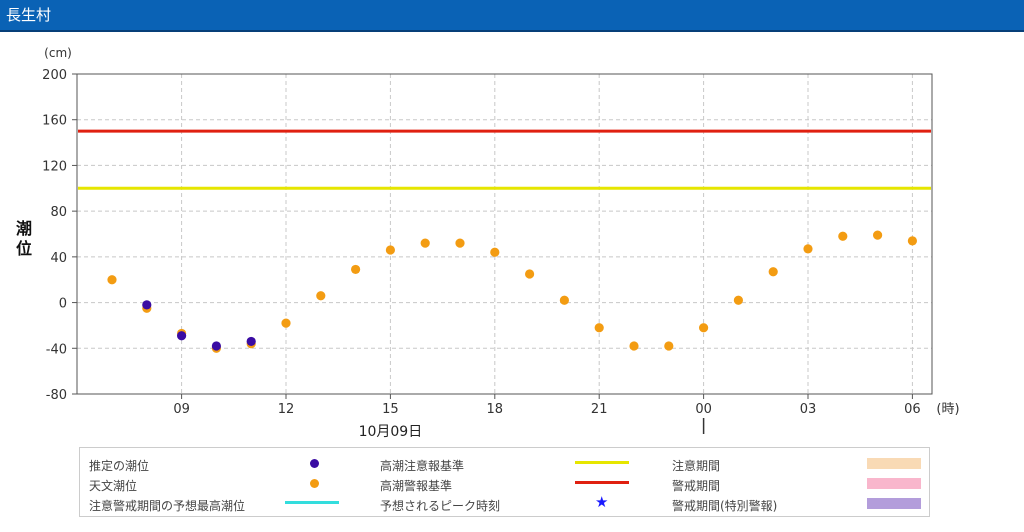  What do you see at coordinates (56, 349) in the screenshot?
I see `y-tick-label: -40` at bounding box center [56, 349].